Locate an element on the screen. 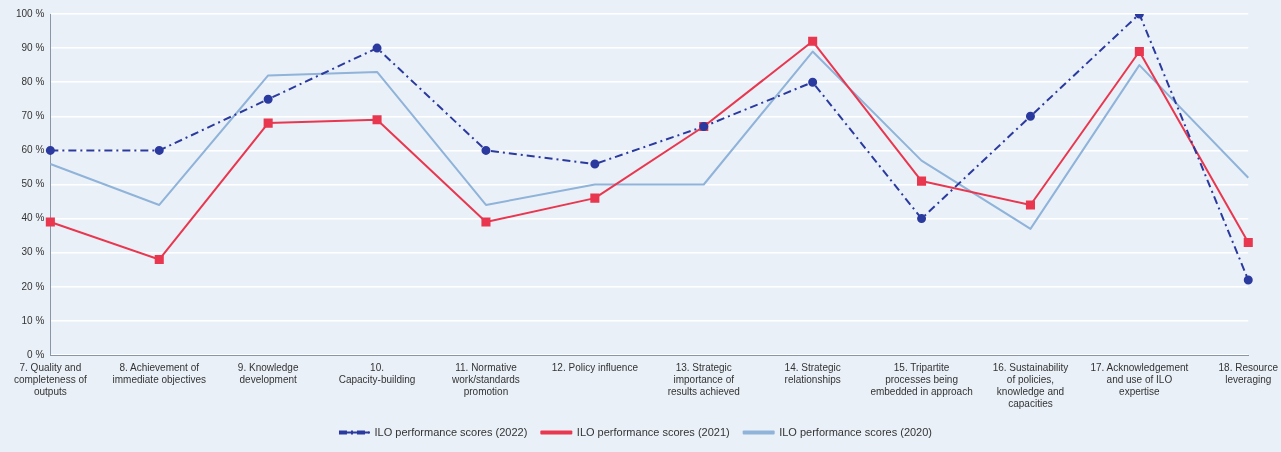 Image resolution: width=1281 pixels, height=452 pixels. x-tick-label: 9. Knowledge development is located at coordinates (268, 373).